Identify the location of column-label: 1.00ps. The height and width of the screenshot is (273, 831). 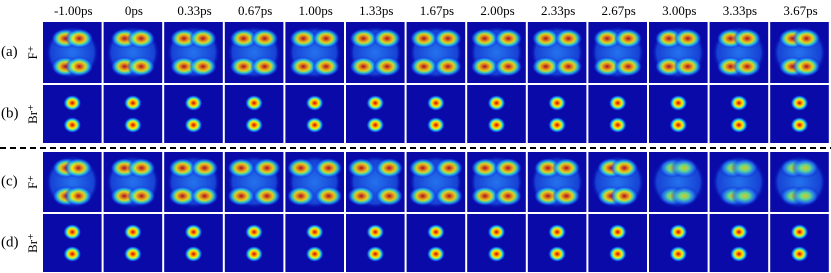
(316, 10).